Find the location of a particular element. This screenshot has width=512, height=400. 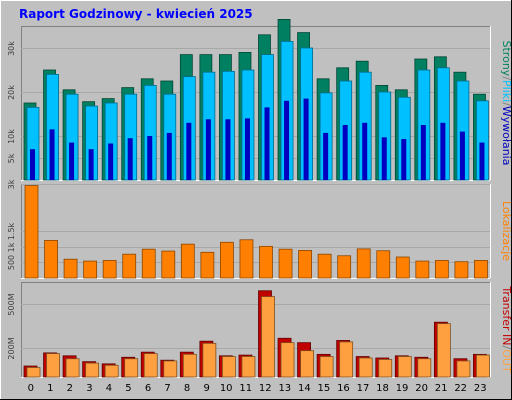

y-tick-label: 3k is located at coordinates (11, 184).